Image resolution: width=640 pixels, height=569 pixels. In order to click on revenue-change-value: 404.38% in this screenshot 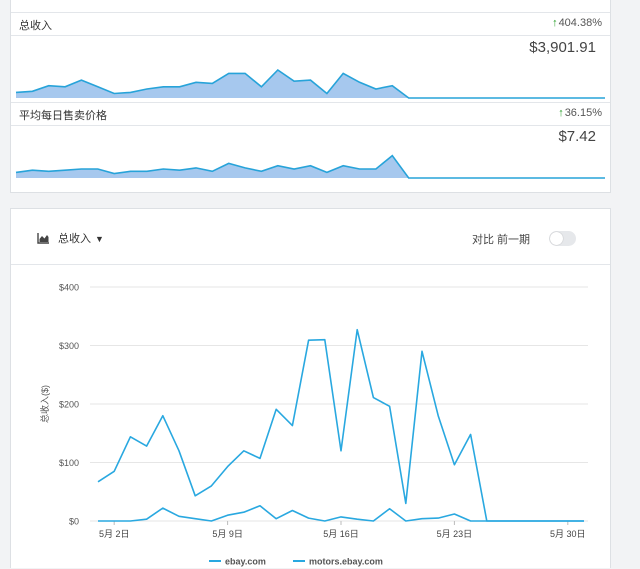, I will do `click(580, 23)`.